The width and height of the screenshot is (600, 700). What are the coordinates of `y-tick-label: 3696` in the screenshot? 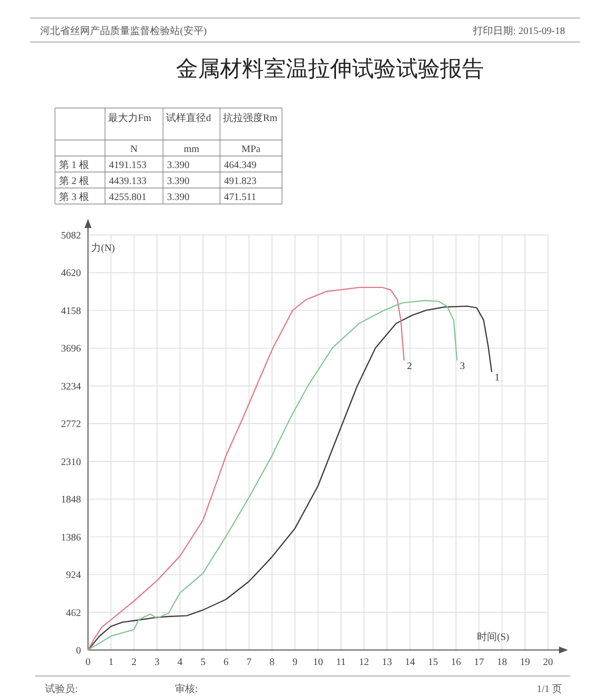 It's located at (71, 349).